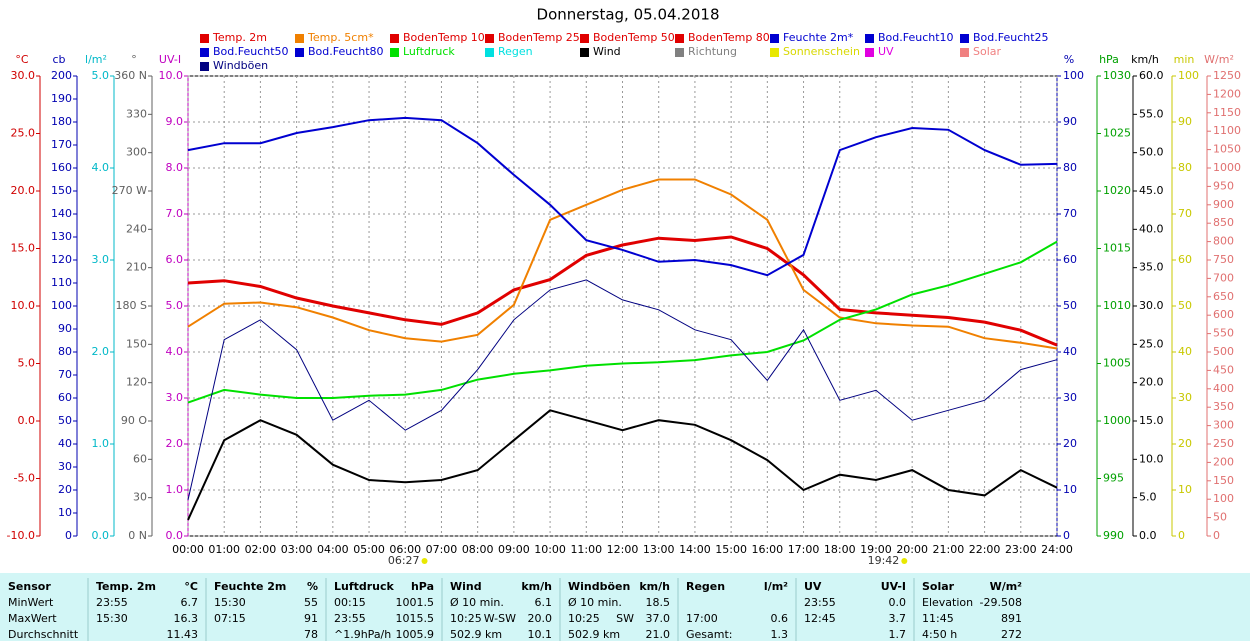 The width and height of the screenshot is (1250, 641). What do you see at coordinates (586, 549) in the screenshot?
I see `x-tick-label: 11:00` at bounding box center [586, 549].